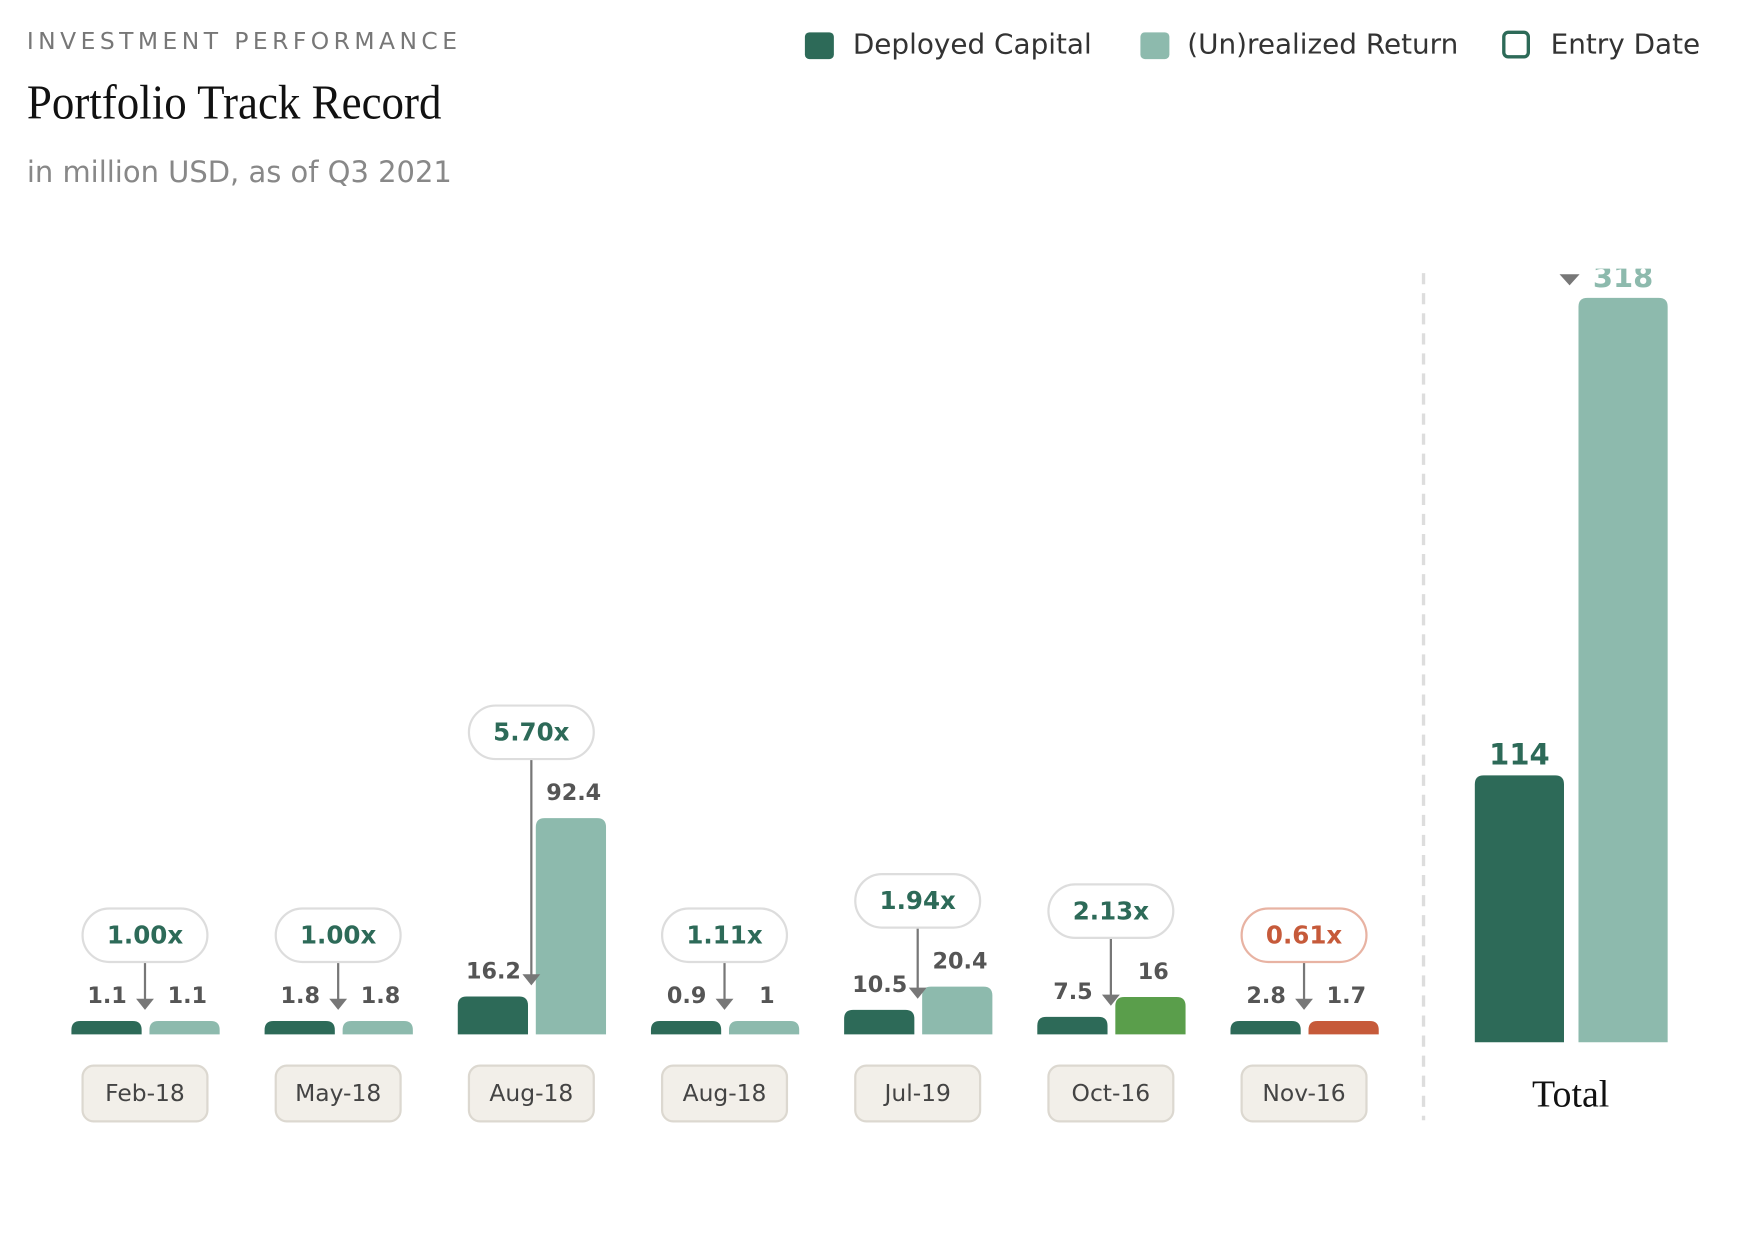  I want to click on multiple-label: 2.13x, so click(1111, 910).